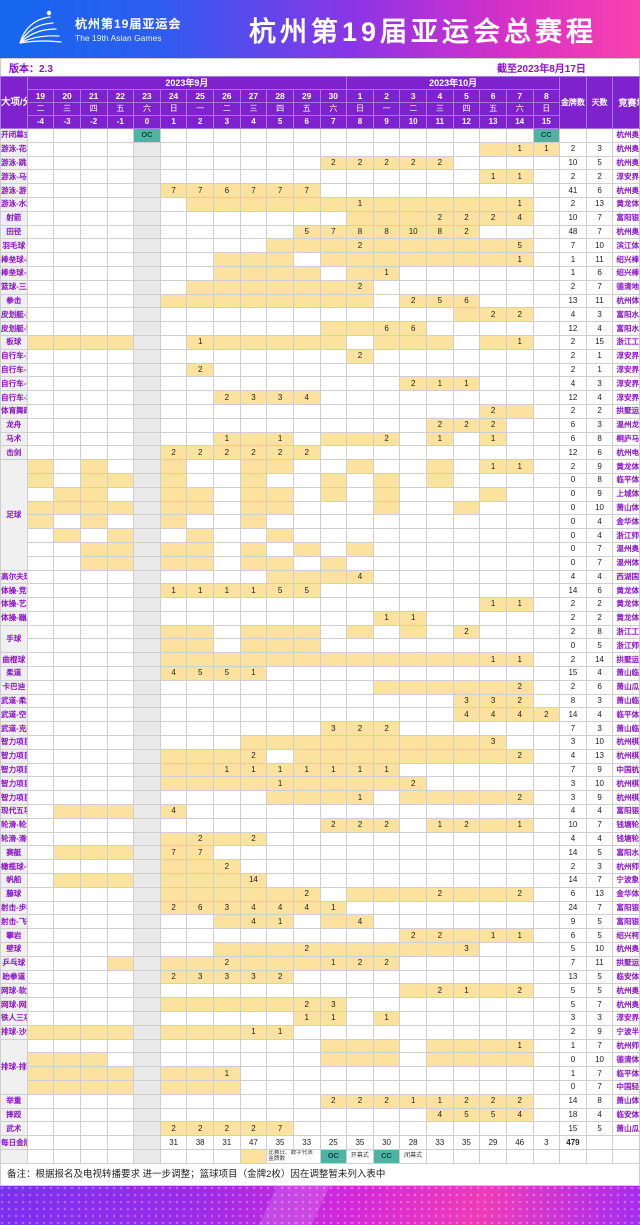 This screenshot has width=640, height=1225. Describe the element at coordinates (599, 384) in the screenshot. I see `days-count: 3` at that location.